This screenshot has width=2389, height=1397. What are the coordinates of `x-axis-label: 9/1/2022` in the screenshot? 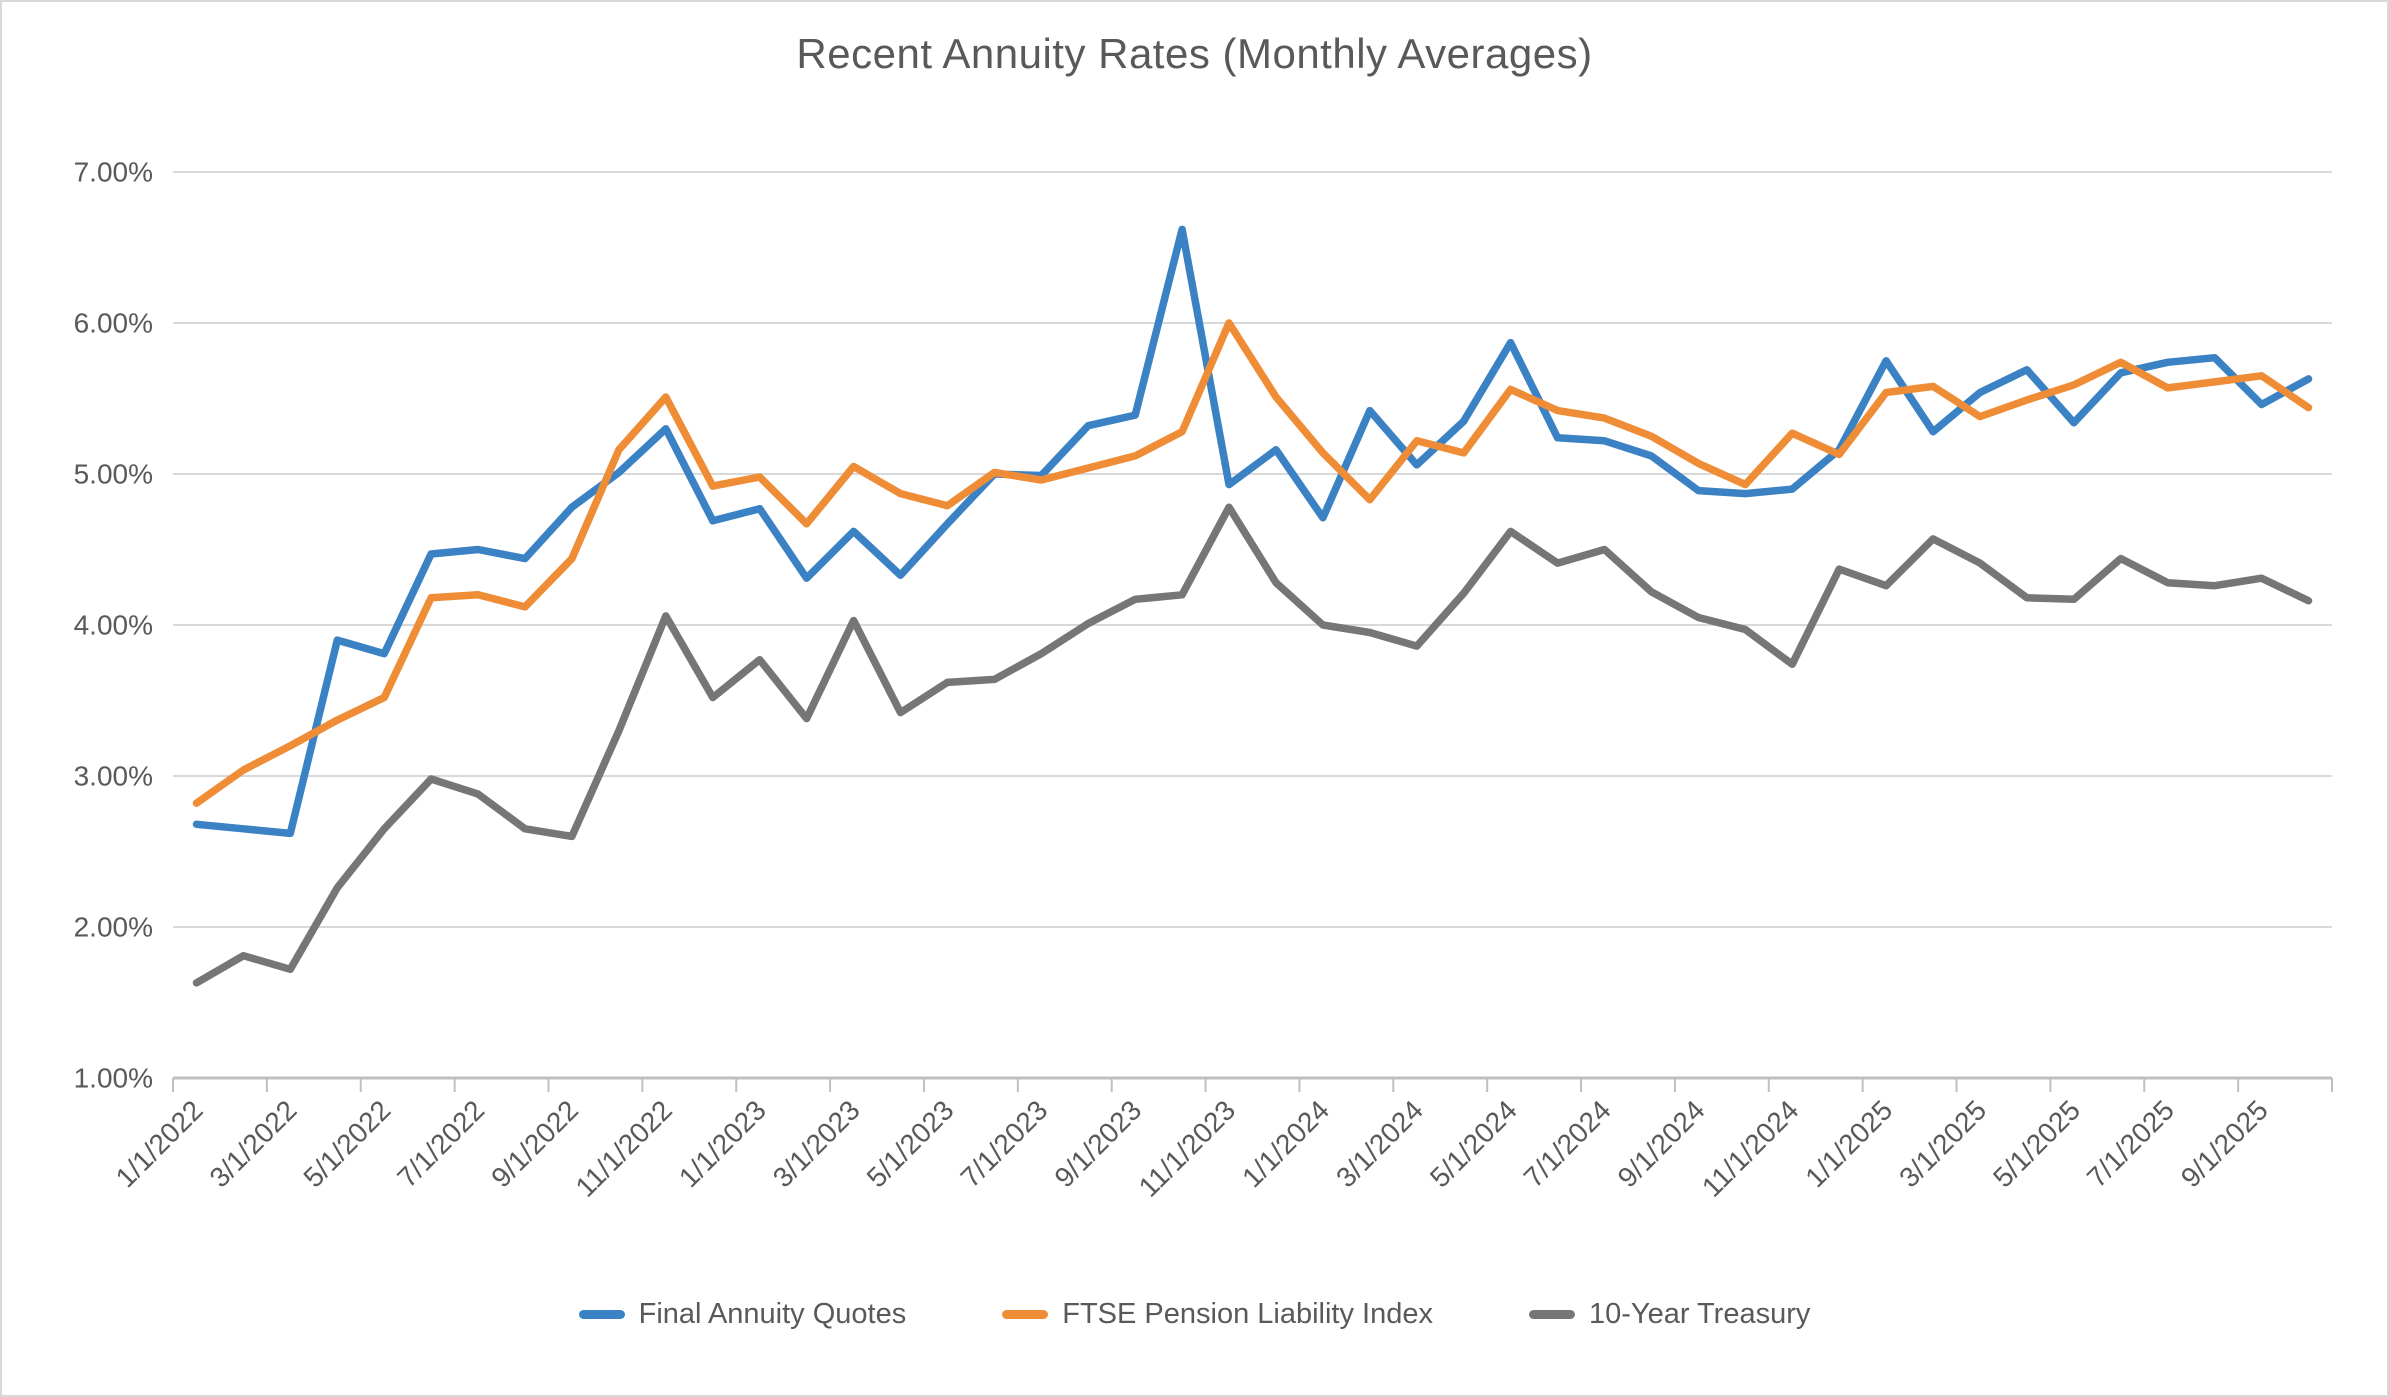 It's located at (534, 1143).